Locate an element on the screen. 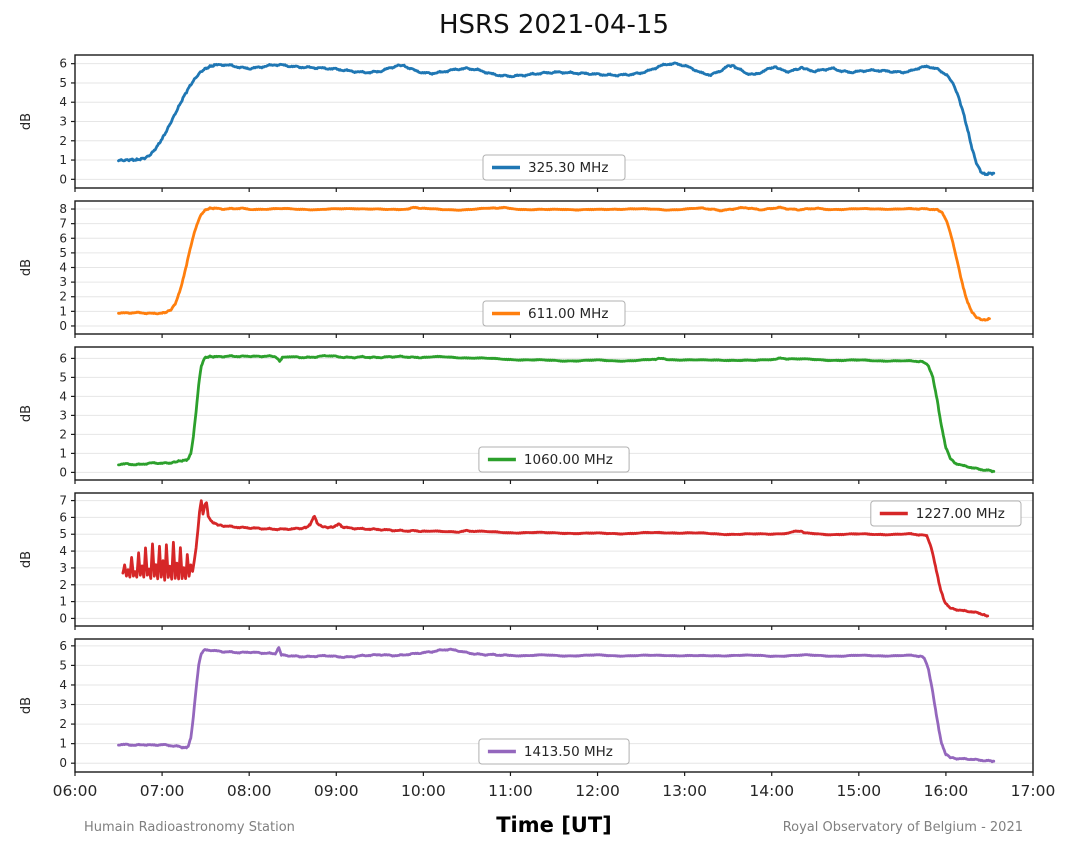 This screenshot has height=862, width=1073. legend-label: 611.00 MHz is located at coordinates (568, 314).